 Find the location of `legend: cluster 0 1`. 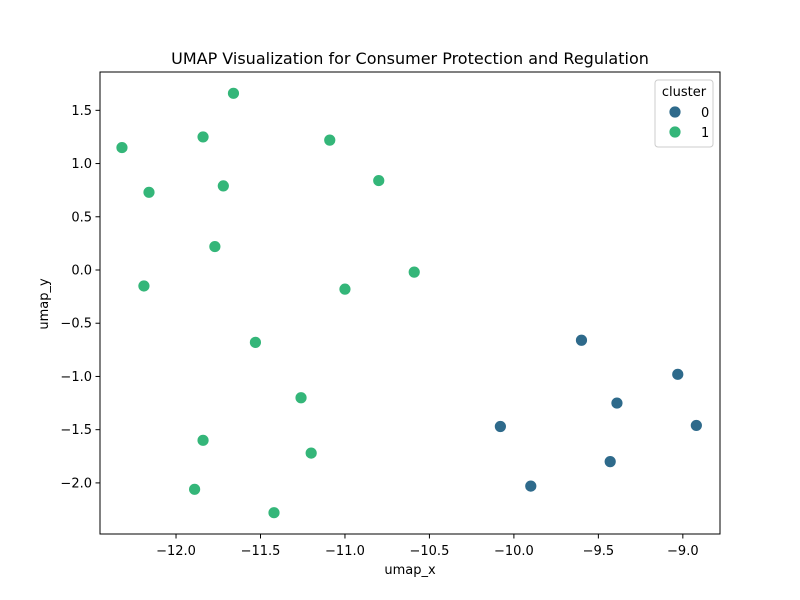

legend: cluster 0 1 is located at coordinates (684, 113).